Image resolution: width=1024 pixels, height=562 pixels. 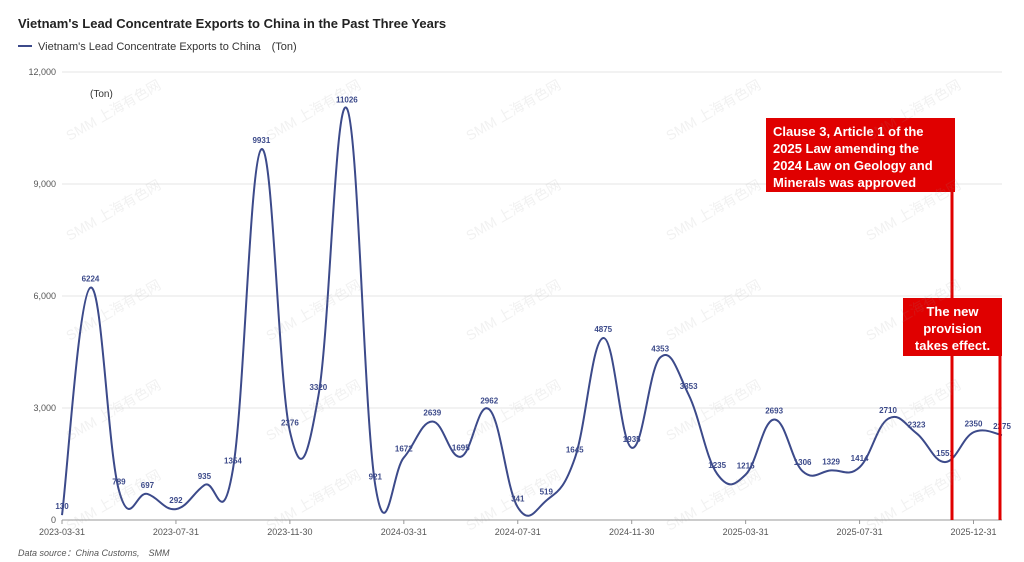 What do you see at coordinates (660, 348) in the screenshot?
I see `data-label: 4353` at bounding box center [660, 348].